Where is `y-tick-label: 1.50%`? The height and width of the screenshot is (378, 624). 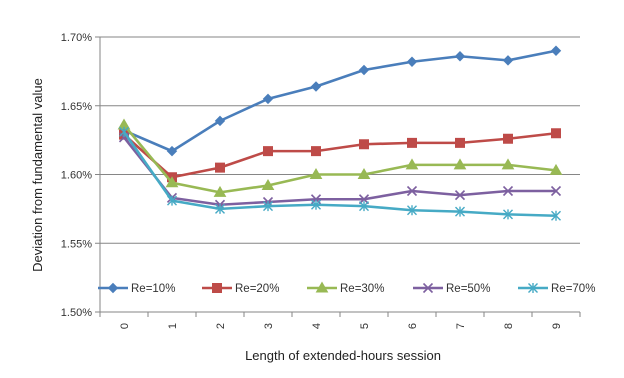
y-tick-label: 1.50% is located at coordinates (76, 313).